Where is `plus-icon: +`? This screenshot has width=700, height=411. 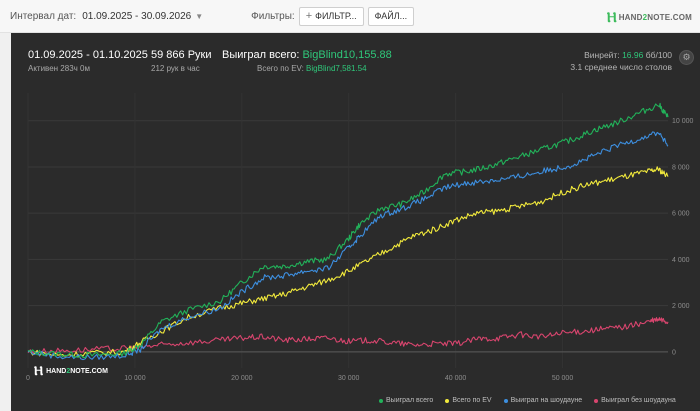
plus-icon: + is located at coordinates (309, 15).